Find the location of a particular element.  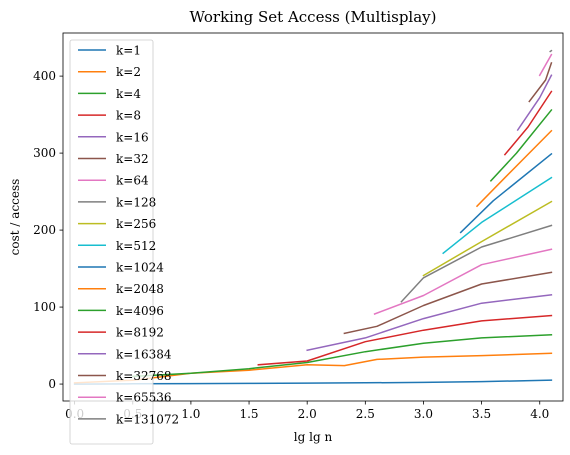

y-tick-label: 400 is located at coordinates (44, 76).